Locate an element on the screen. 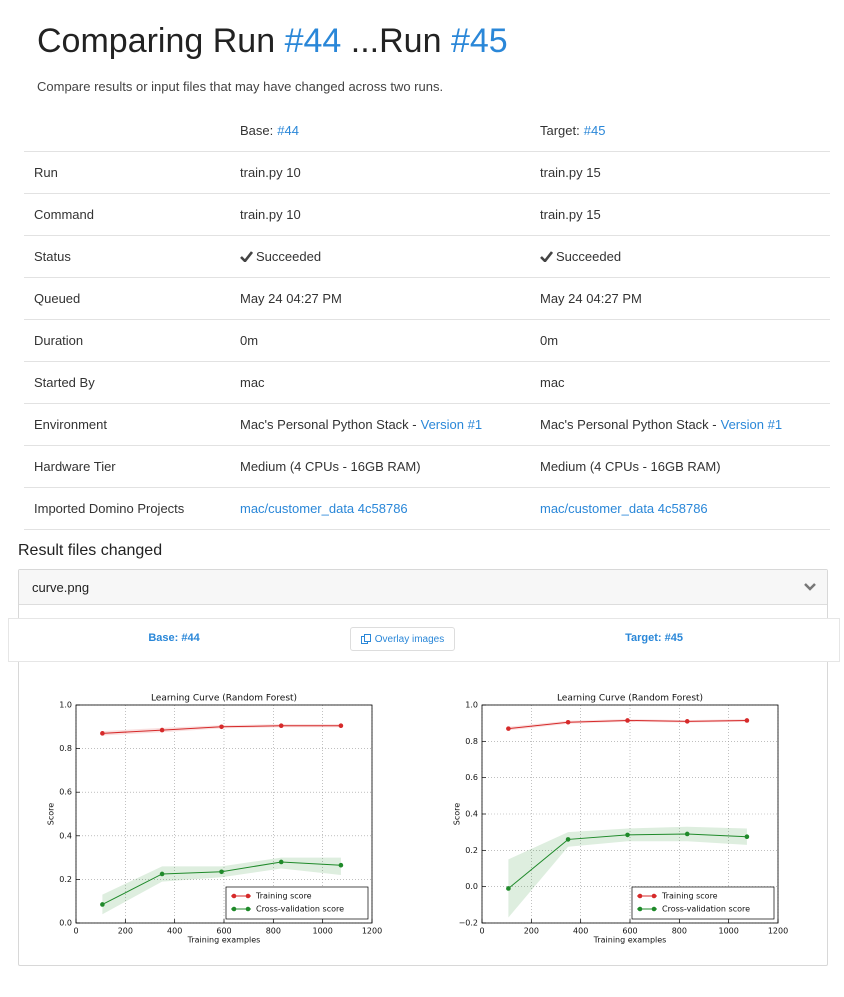  base-cell: May 24 04:27 PM is located at coordinates (390, 298).